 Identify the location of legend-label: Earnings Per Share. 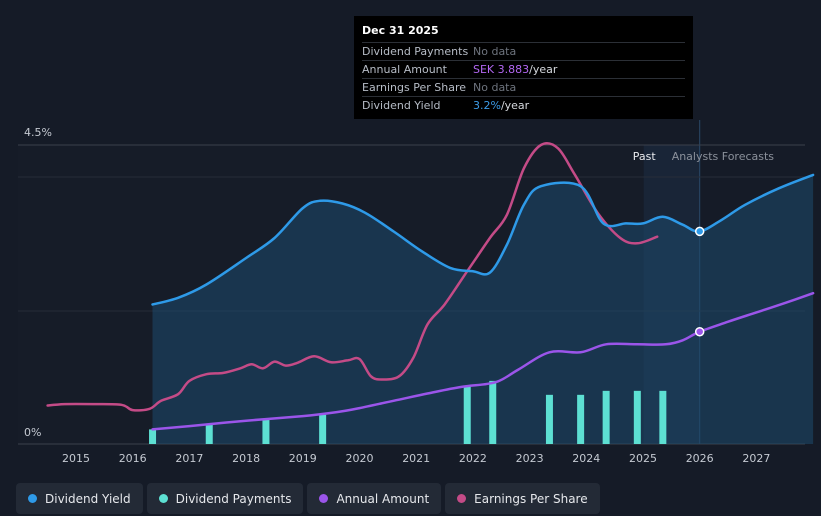
(531, 498).